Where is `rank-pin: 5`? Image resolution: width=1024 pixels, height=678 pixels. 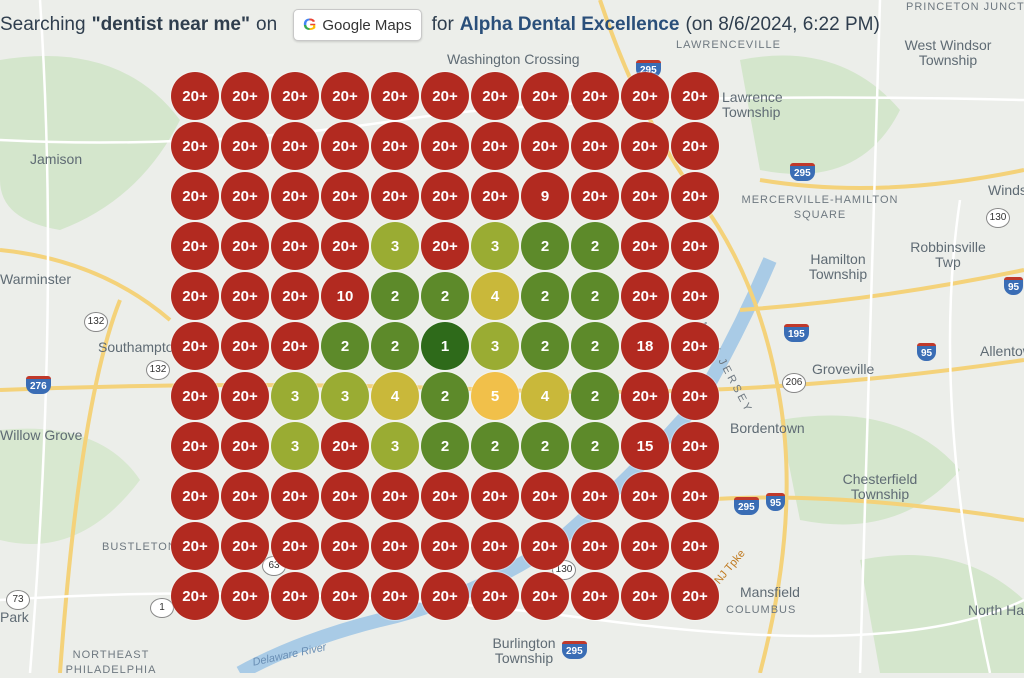 rank-pin: 5 is located at coordinates (495, 396).